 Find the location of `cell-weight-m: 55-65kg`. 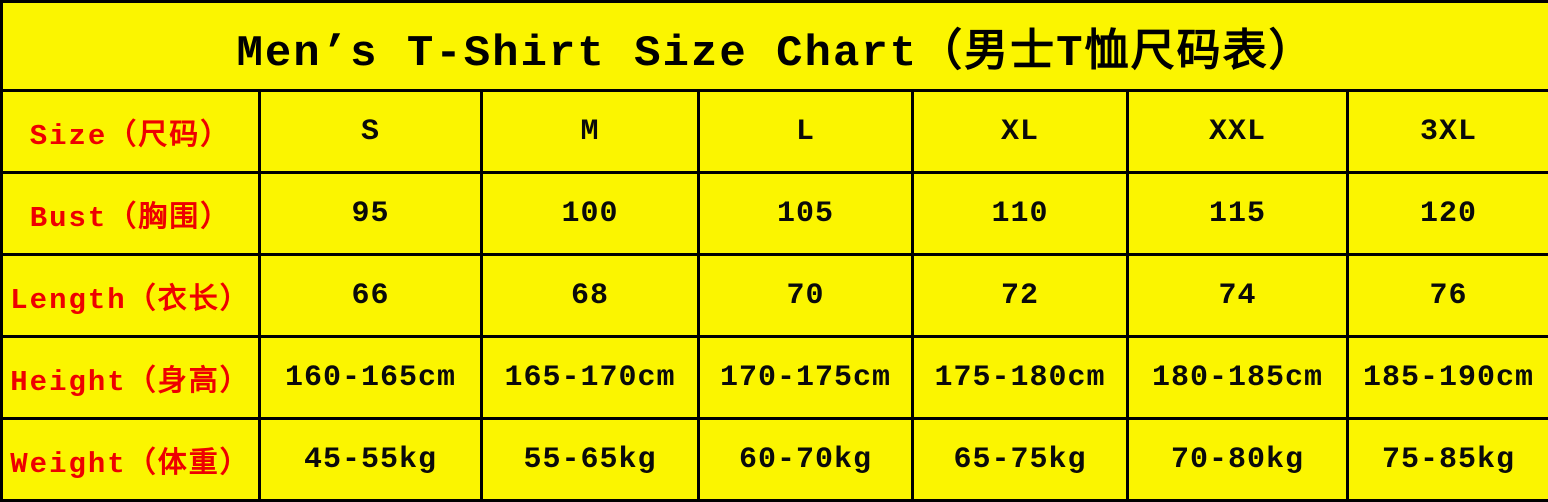

cell-weight-m: 55-65kg is located at coordinates (590, 460).